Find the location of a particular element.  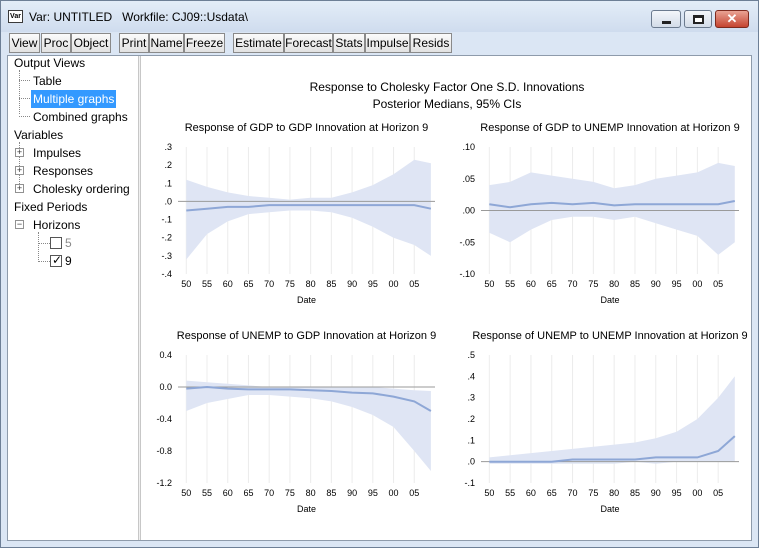

tree-item-multiple-graphs: Multiple graphs is located at coordinates (74, 99).